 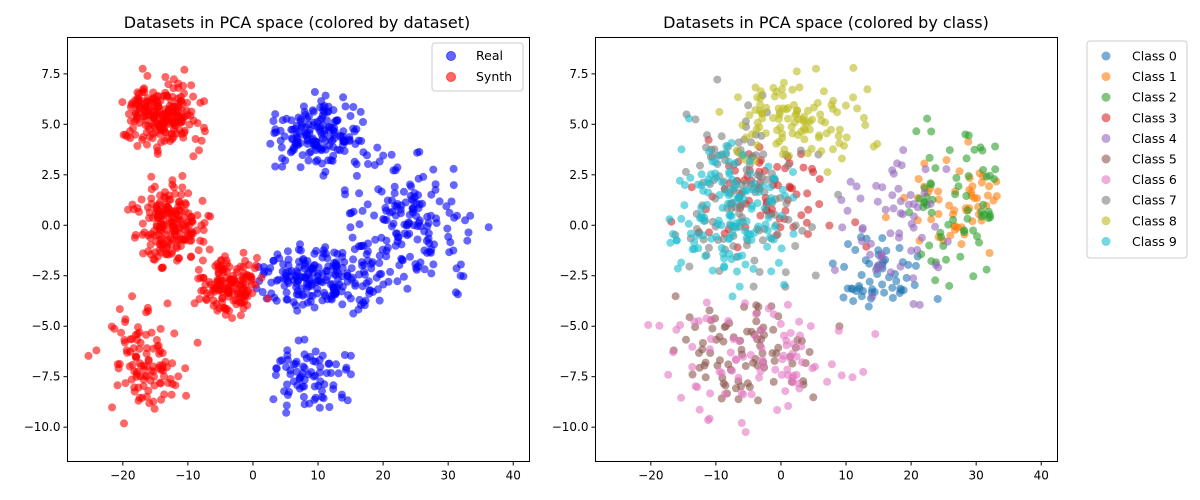 I want to click on legend: Real Synth, so click(x=477, y=67).